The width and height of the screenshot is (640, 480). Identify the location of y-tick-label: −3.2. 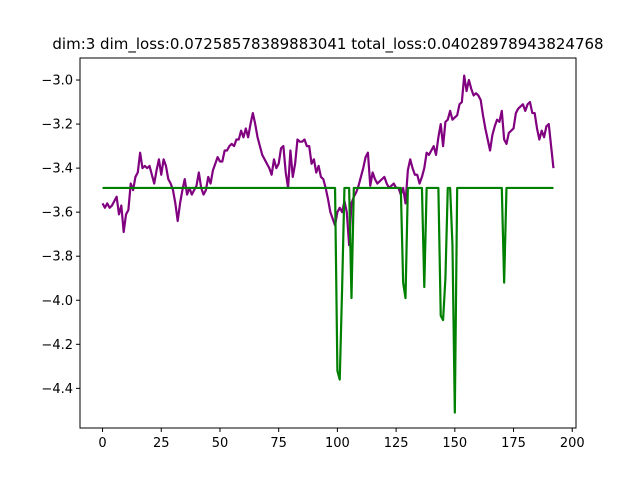
(57, 125).